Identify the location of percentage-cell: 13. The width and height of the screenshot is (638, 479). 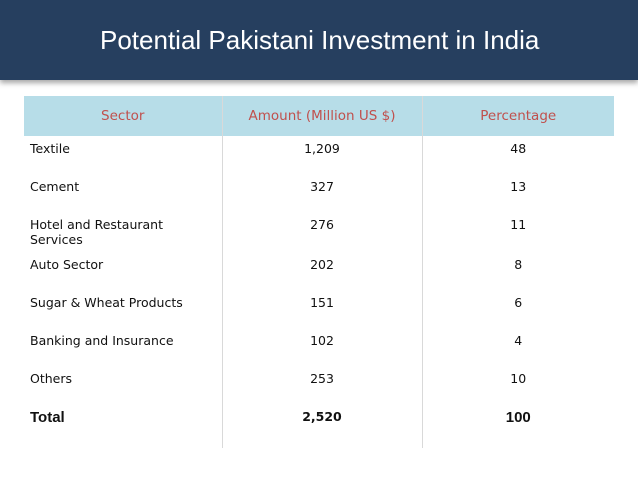
(517, 193).